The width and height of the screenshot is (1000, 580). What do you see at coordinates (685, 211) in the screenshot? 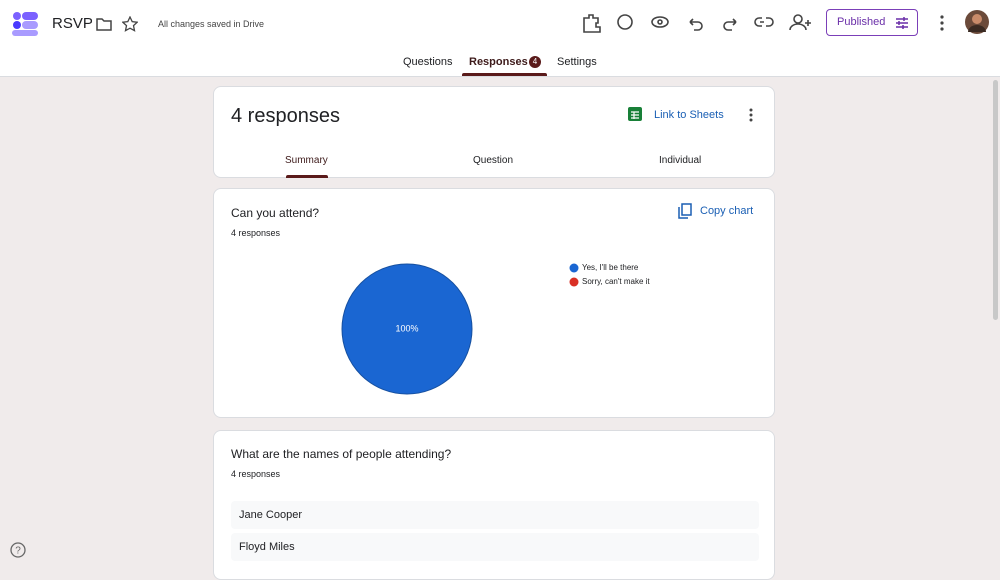
I see `copy-icon` at bounding box center [685, 211].